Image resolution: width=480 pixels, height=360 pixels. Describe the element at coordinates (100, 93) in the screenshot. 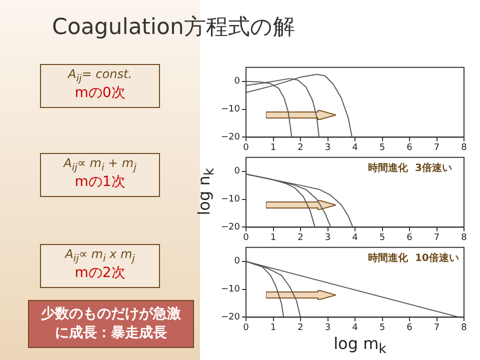

I see `text: mの0次` at that location.